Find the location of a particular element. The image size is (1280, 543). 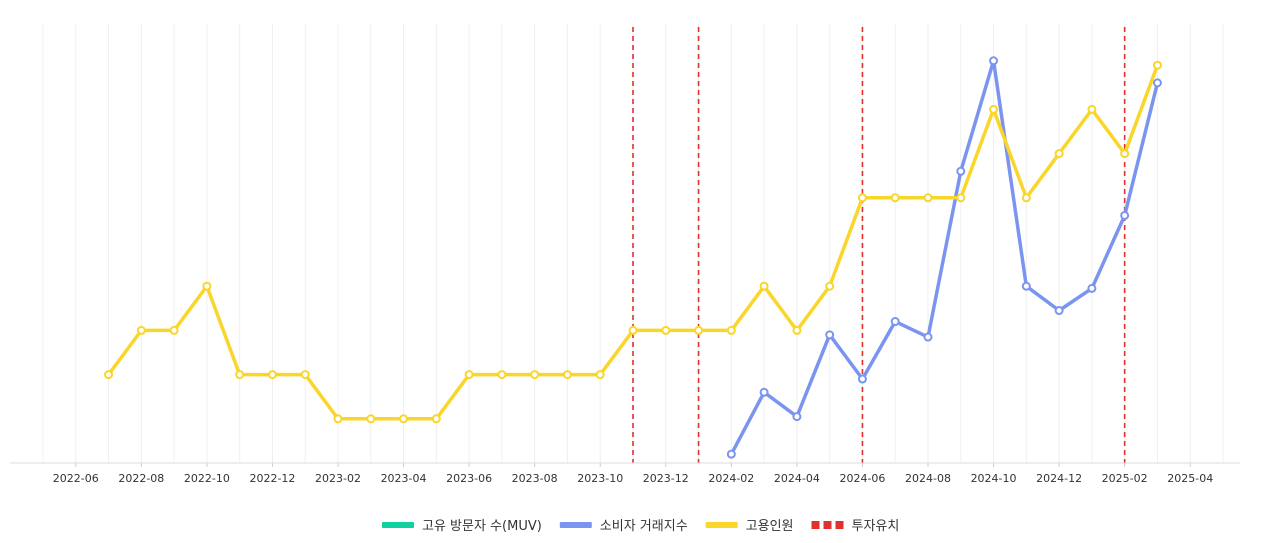

x-tick-label: 2022-12 is located at coordinates (272, 478).